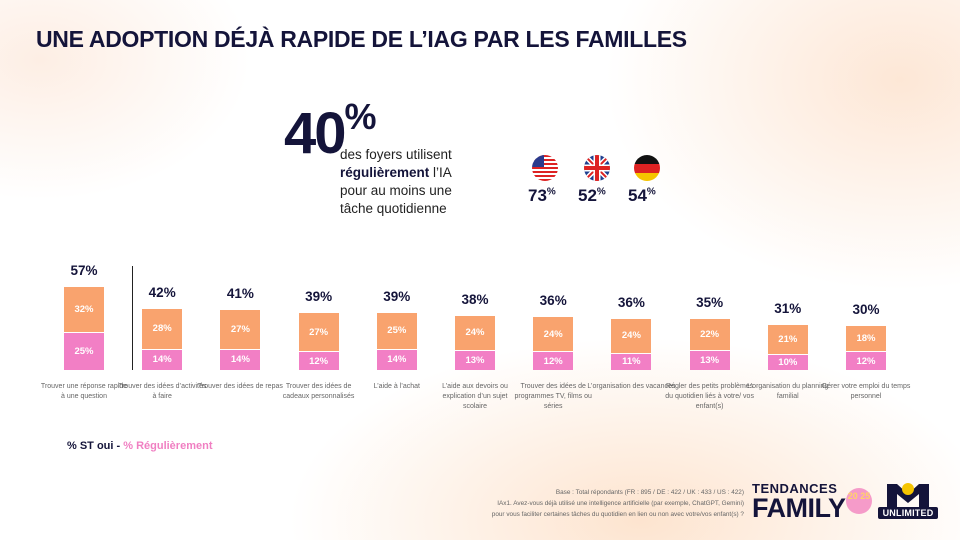 This screenshot has height=540, width=960. What do you see at coordinates (647, 168) in the screenshot?
I see `germany-flag-icon` at bounding box center [647, 168].